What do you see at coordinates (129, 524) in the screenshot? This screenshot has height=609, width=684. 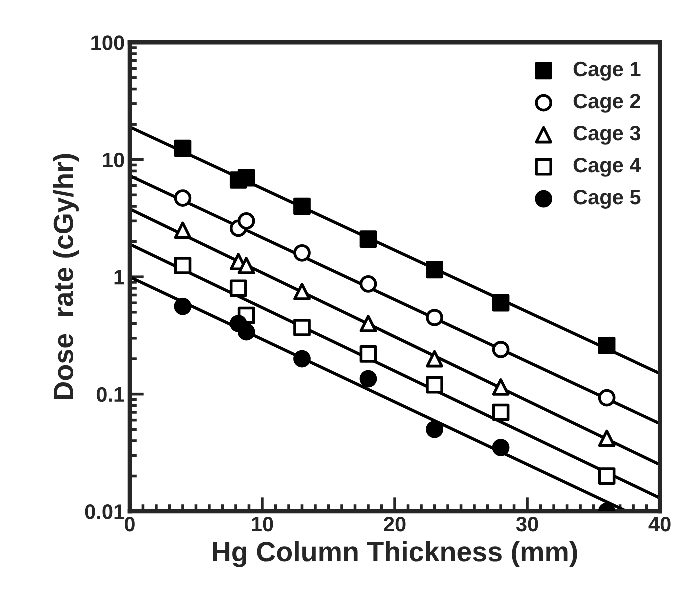 I see `x-tick-label: 0` at bounding box center [129, 524].